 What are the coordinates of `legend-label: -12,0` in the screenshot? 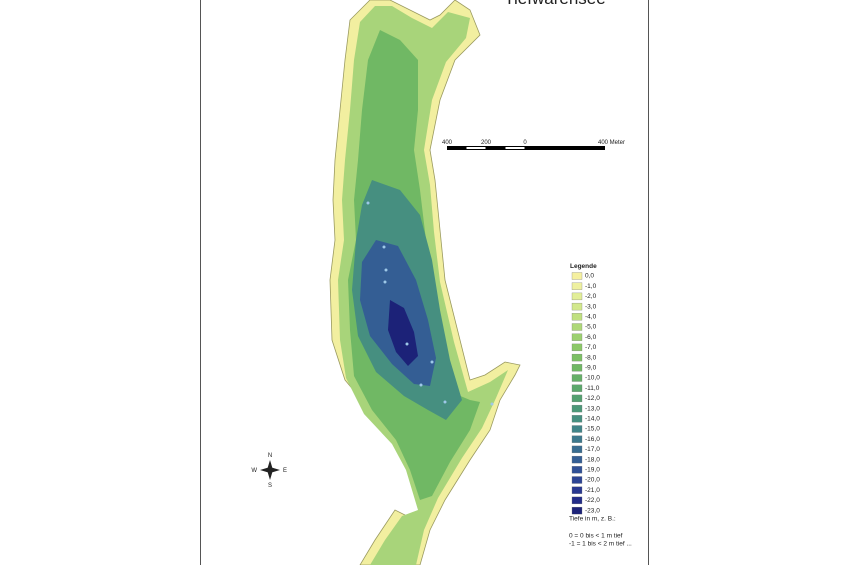 It's located at (592, 398).